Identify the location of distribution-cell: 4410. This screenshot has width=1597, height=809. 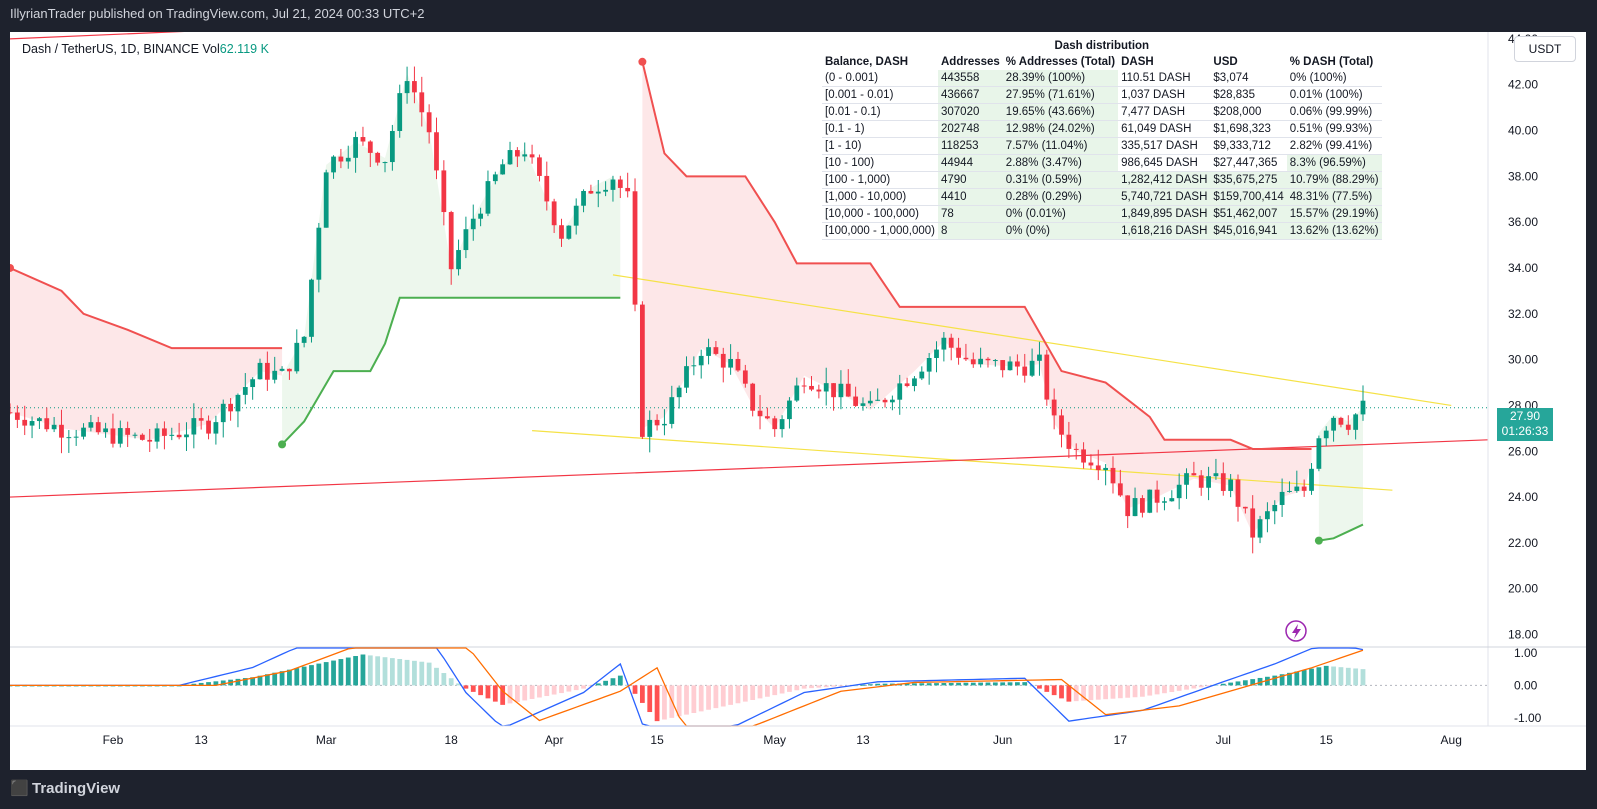
(970, 197).